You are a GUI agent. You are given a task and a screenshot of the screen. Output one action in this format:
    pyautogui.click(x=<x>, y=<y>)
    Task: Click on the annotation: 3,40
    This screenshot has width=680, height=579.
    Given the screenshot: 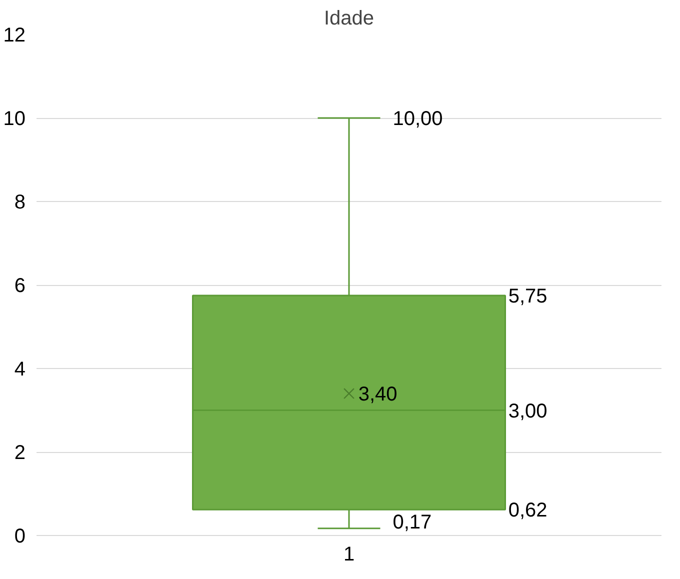 What is the action you would take?
    pyautogui.click(x=378, y=395)
    